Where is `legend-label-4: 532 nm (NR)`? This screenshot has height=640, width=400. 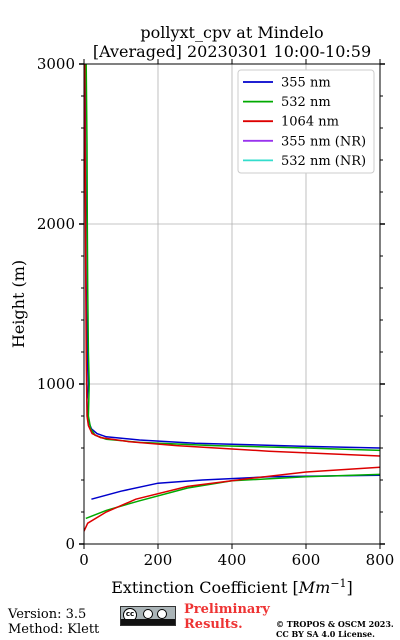 legend-label-4: 532 nm (NR) is located at coordinates (323, 161).